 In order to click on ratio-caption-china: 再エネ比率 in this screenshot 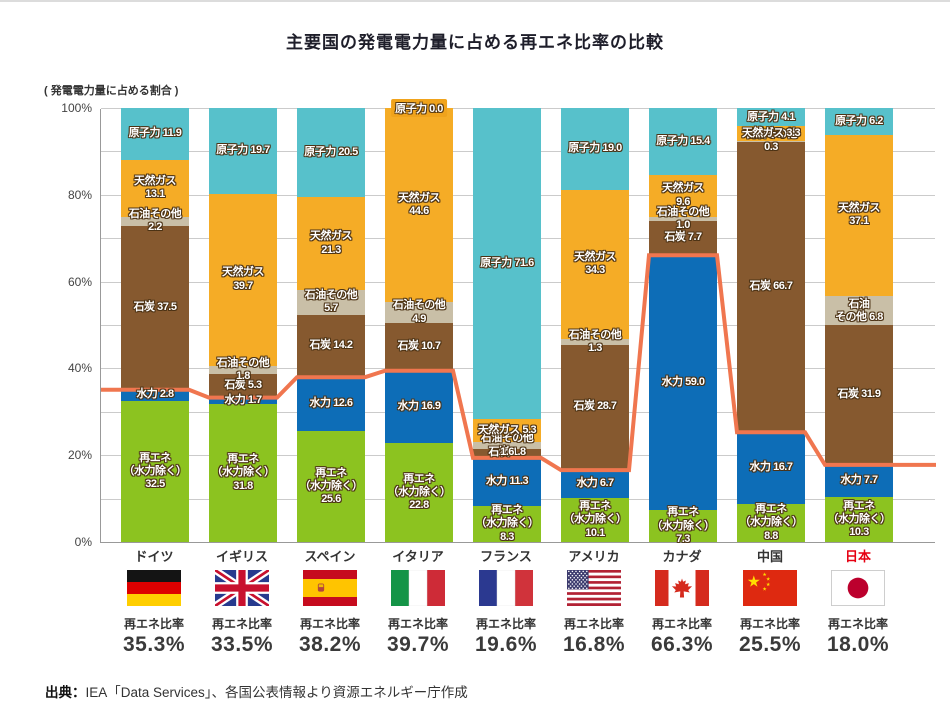, I will do `click(769, 624)`.